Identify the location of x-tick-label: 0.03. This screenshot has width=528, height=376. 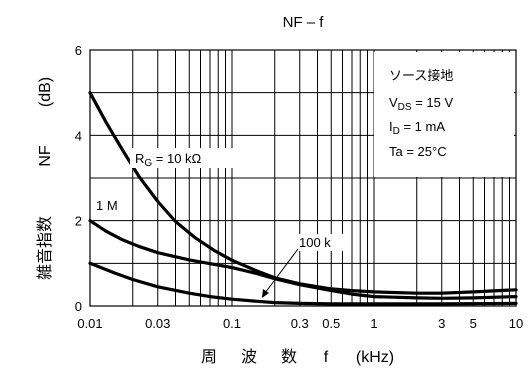
(157, 323).